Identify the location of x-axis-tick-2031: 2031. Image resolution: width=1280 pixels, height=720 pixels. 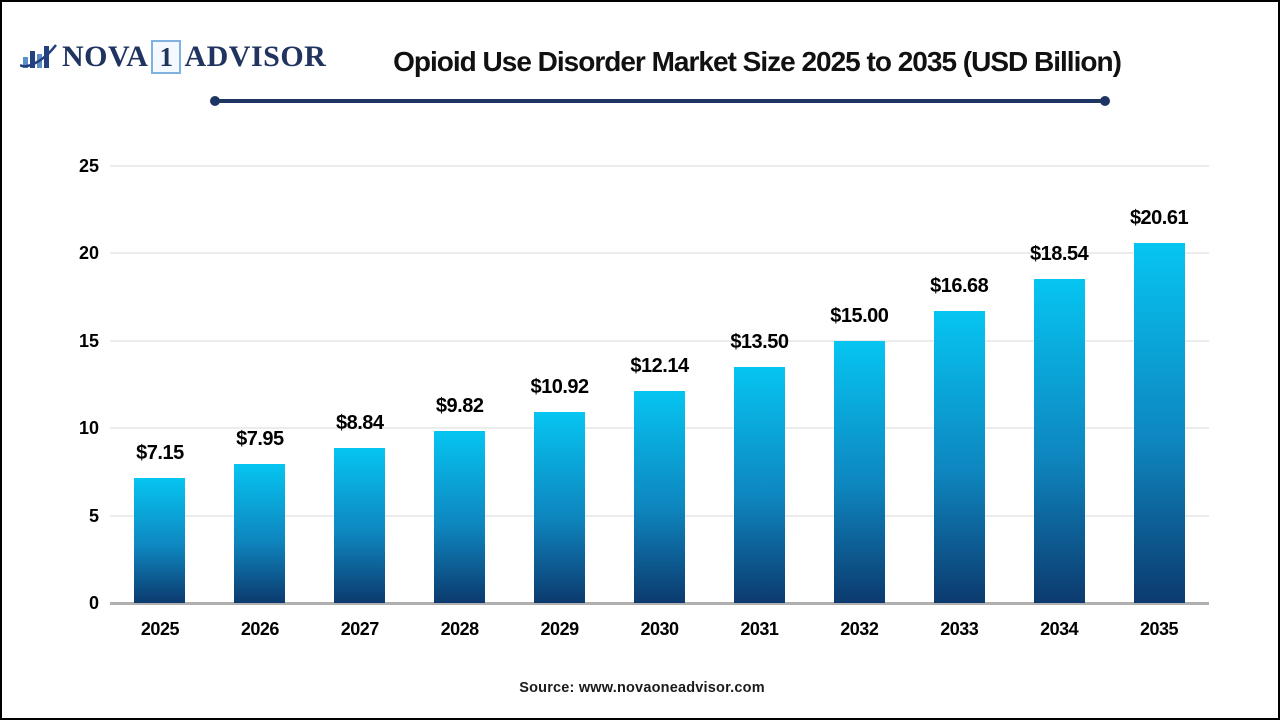
(759, 629).